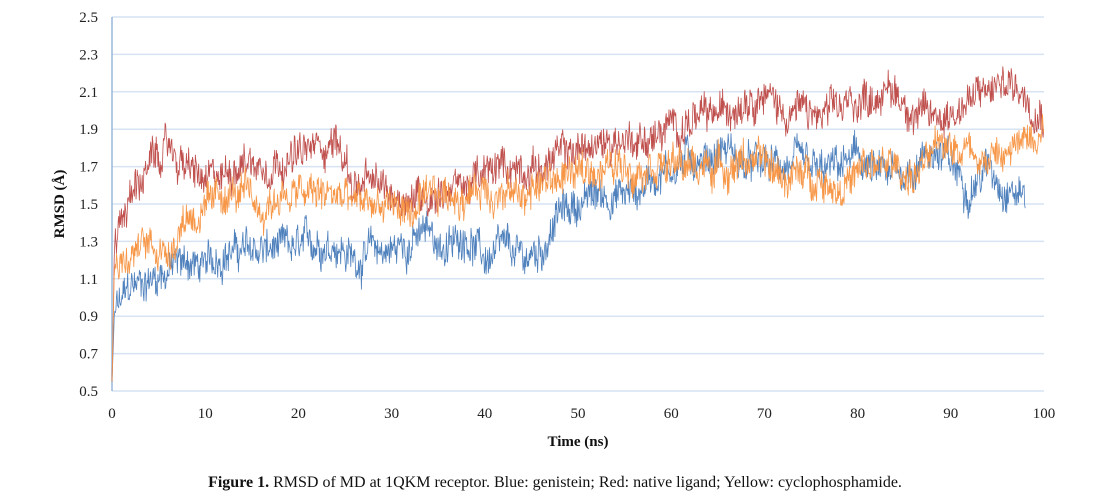 This screenshot has width=1110, height=498. Describe the element at coordinates (671, 414) in the screenshot. I see `x-tick-label: 60` at that location.